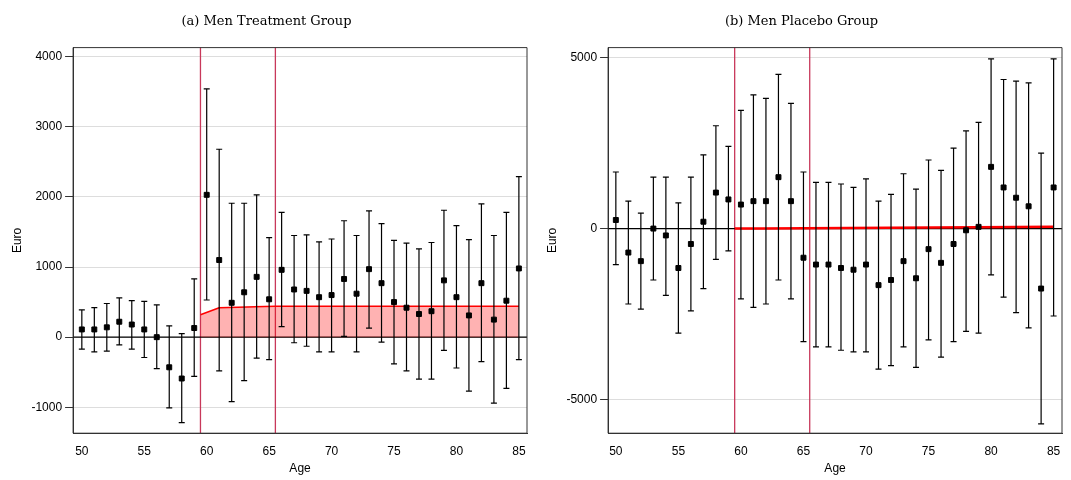 The width and height of the screenshot is (1071, 480). What do you see at coordinates (801, 21) in the screenshot?
I see `chart-title: (b) Men Placebo Group` at bounding box center [801, 21].